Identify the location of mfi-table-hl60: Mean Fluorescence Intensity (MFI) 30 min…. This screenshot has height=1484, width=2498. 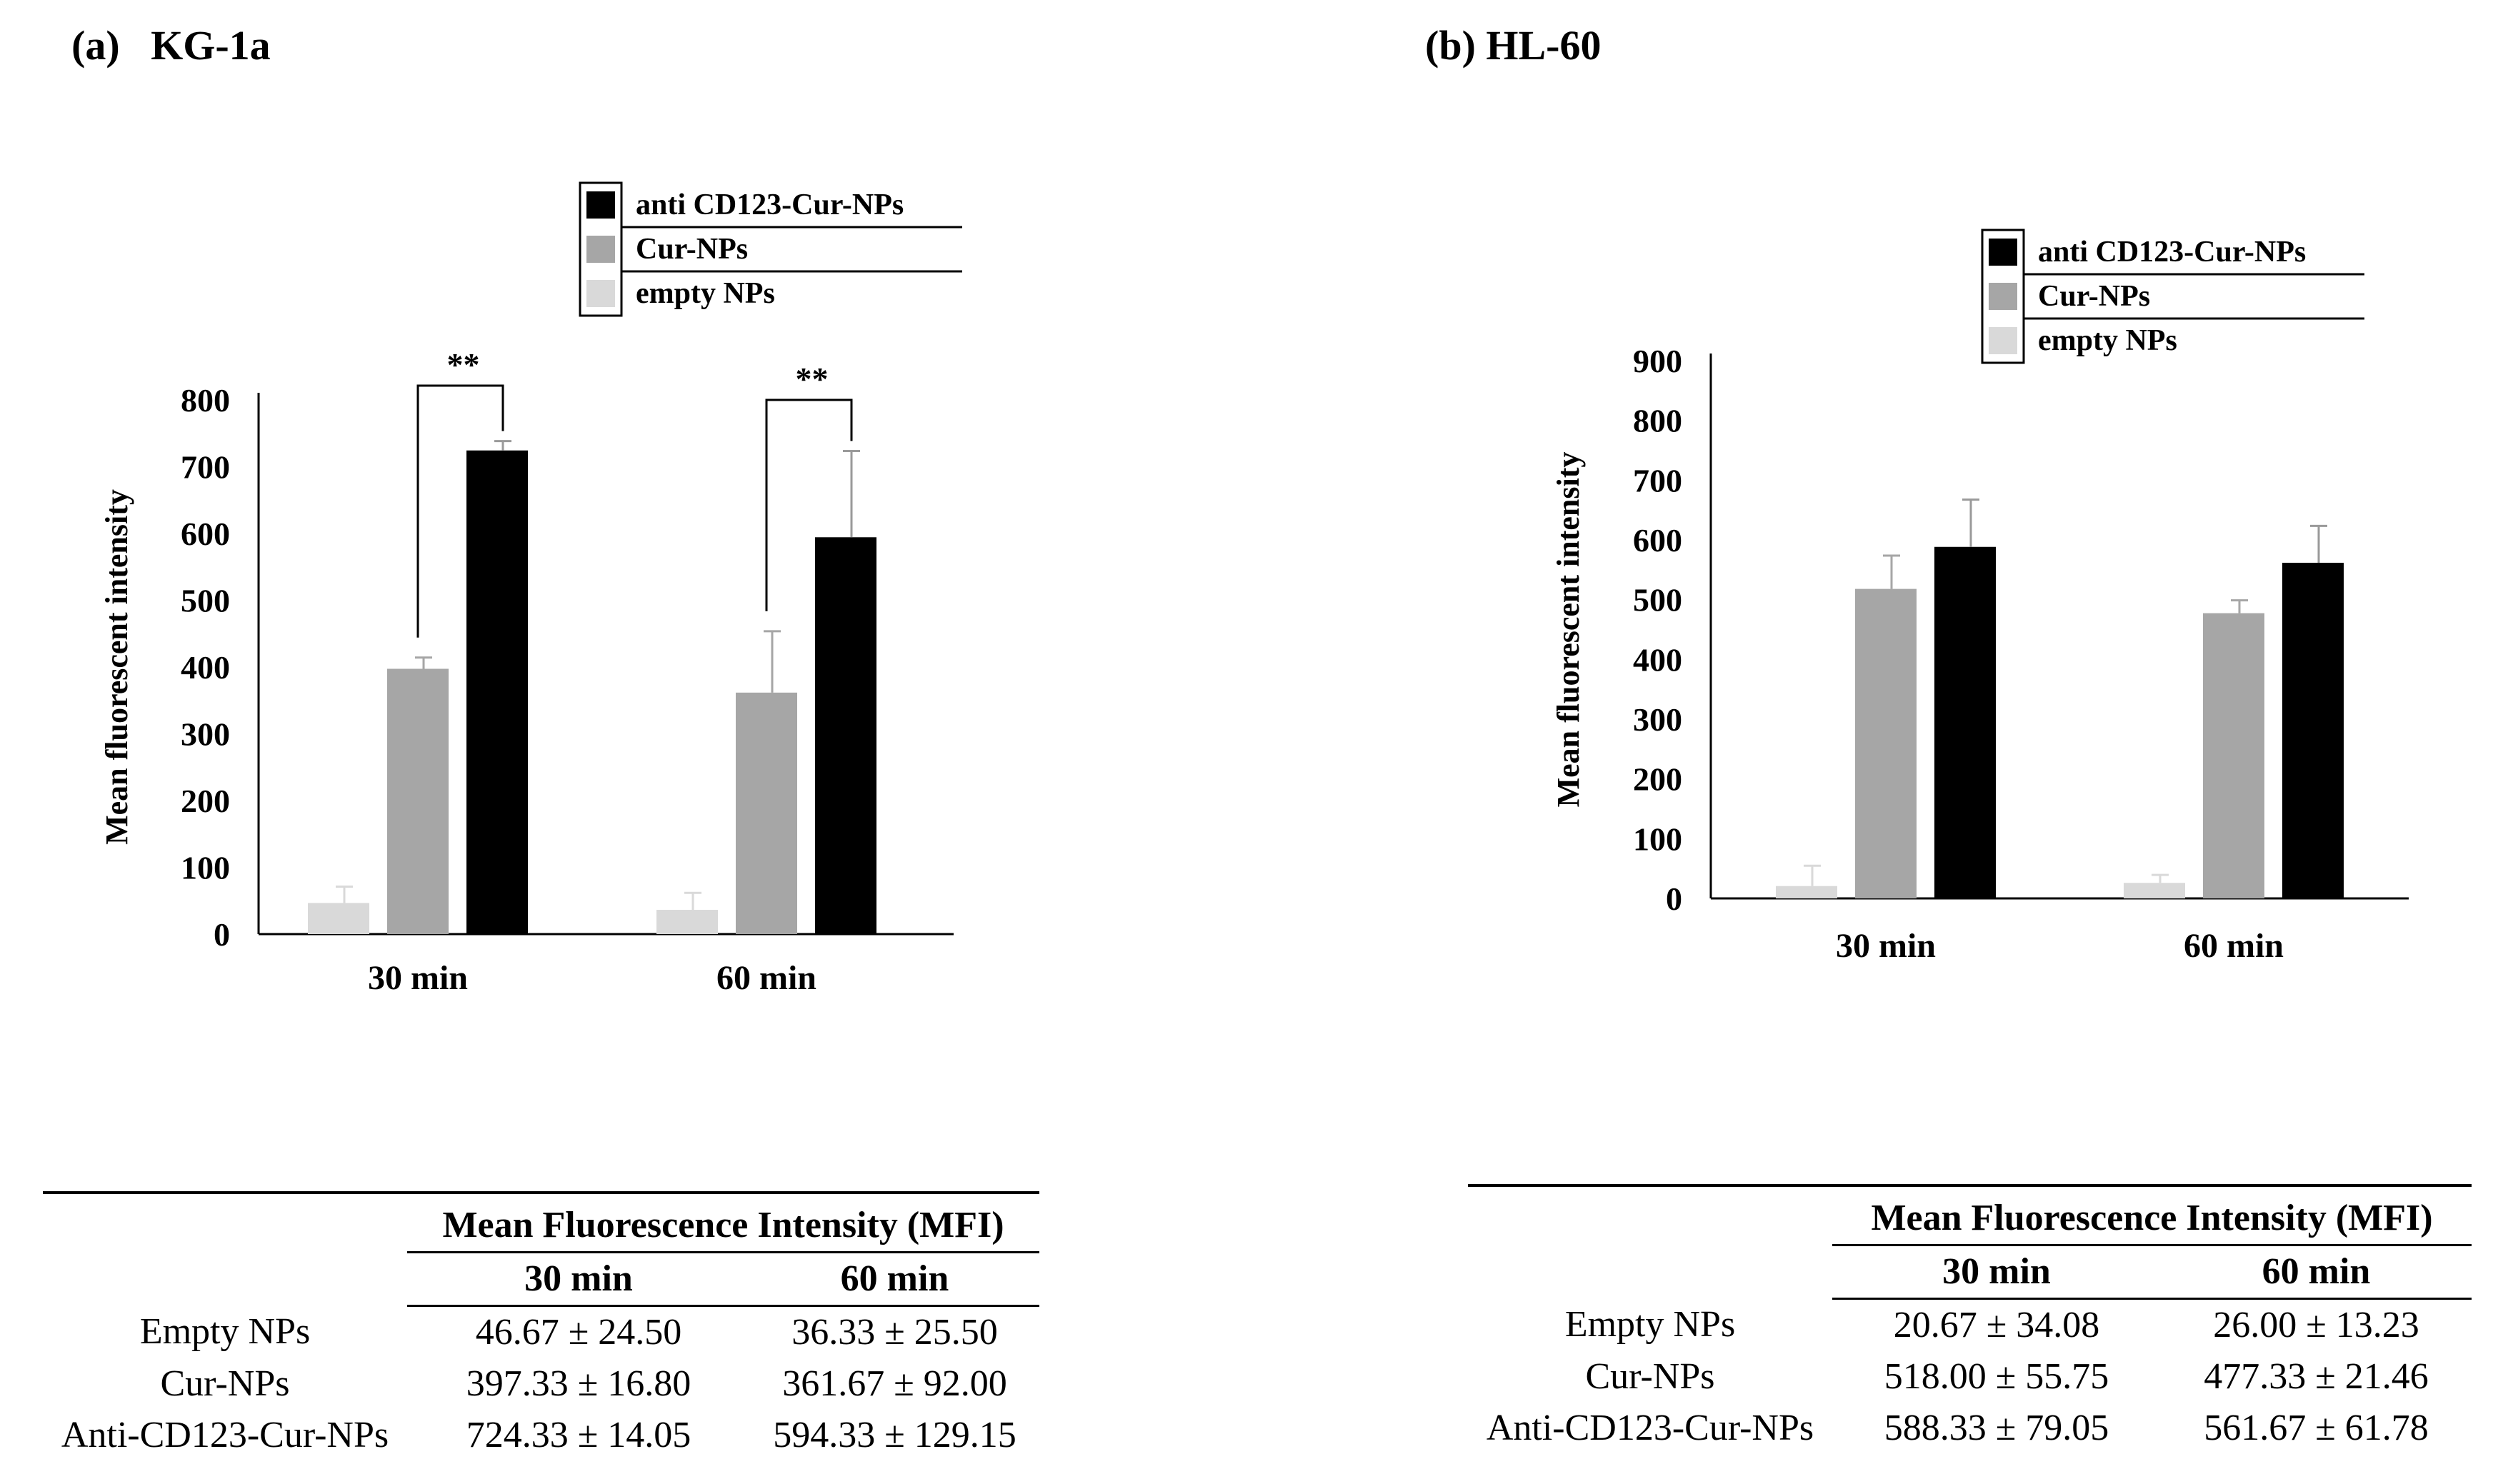
(1970, 1319).